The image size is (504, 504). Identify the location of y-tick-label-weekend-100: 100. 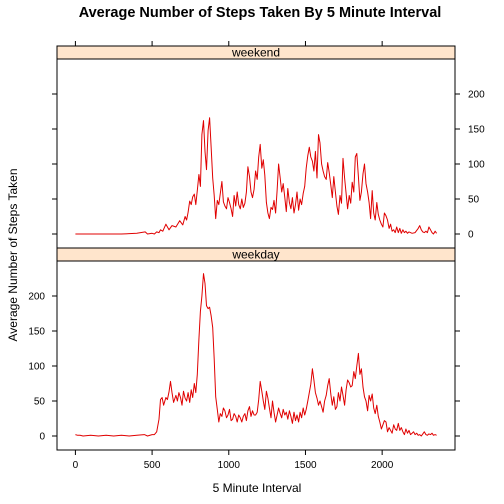
(476, 165).